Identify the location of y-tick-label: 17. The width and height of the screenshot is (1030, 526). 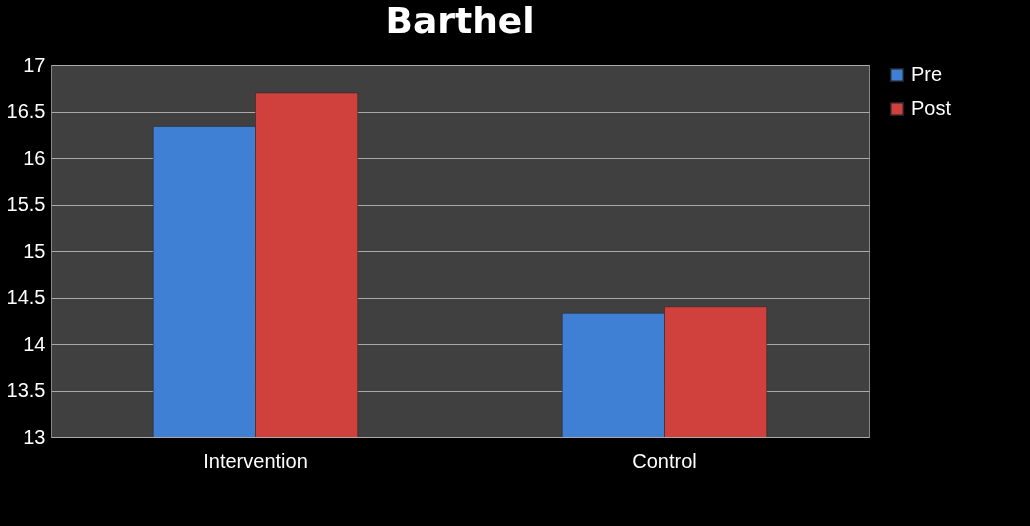
(34, 64).